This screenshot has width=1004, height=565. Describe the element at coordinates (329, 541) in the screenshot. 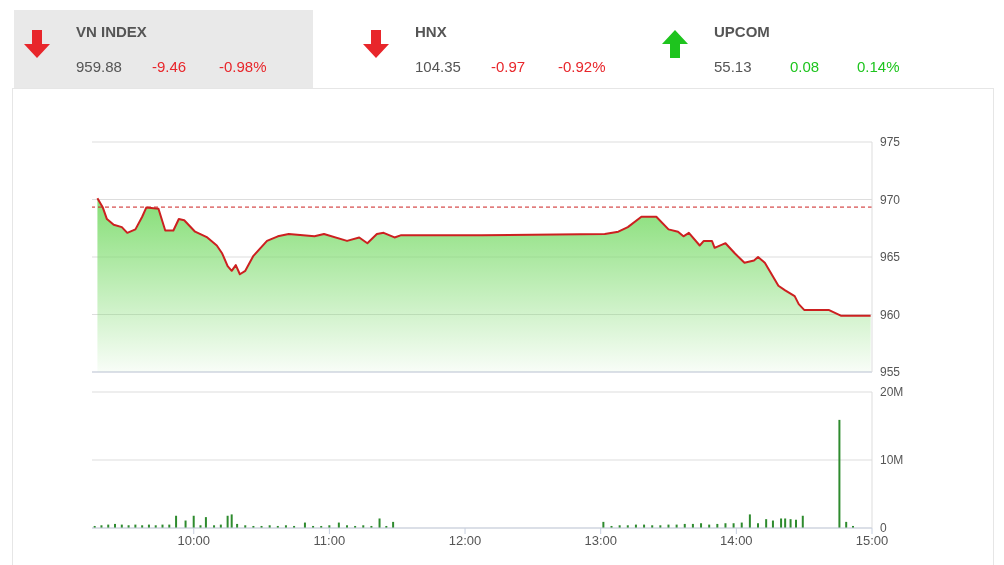

I see `x-tick-label: 11:00` at that location.